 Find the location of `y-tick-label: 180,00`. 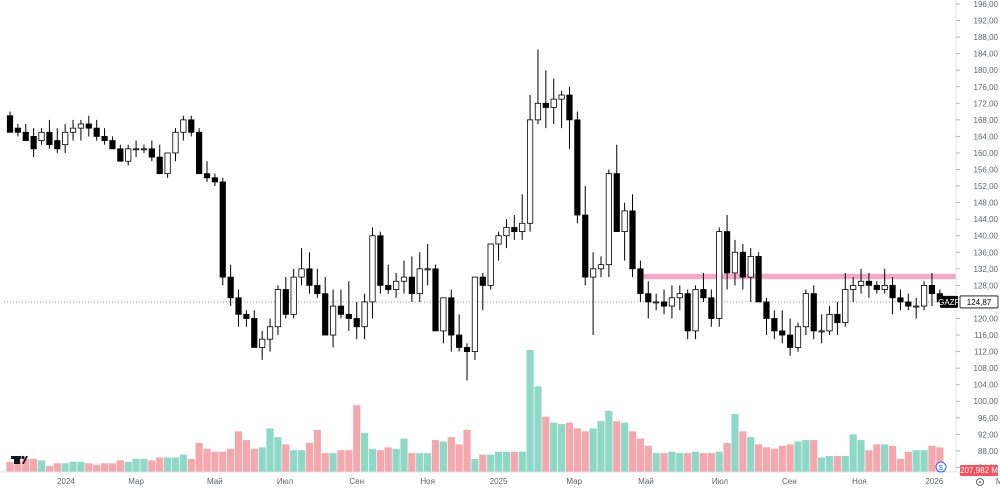

y-tick-label: 180,00 is located at coordinates (986, 70).